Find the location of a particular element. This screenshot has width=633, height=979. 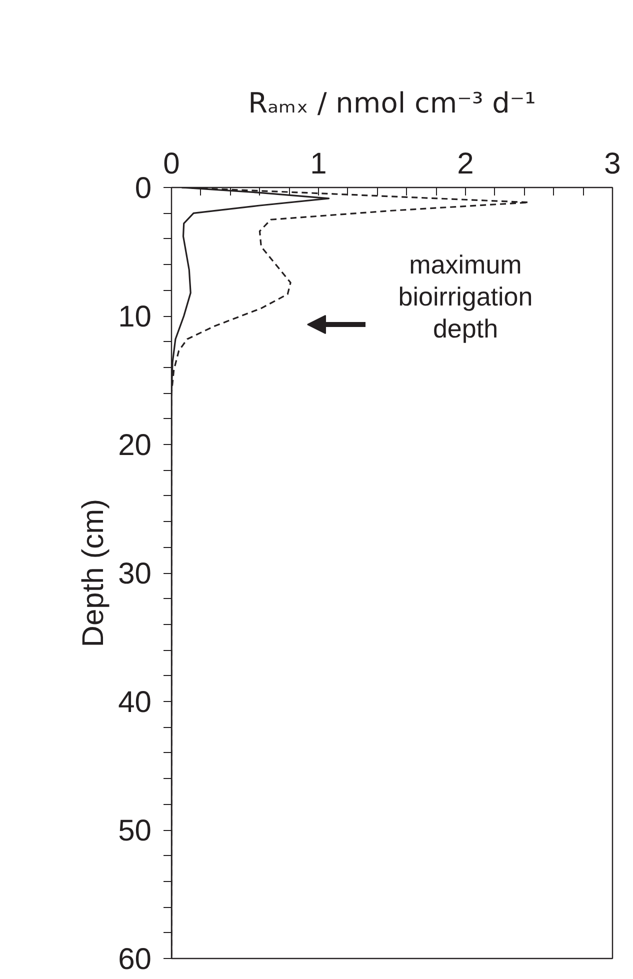

y-tick-label: 30 is located at coordinates (135, 574).